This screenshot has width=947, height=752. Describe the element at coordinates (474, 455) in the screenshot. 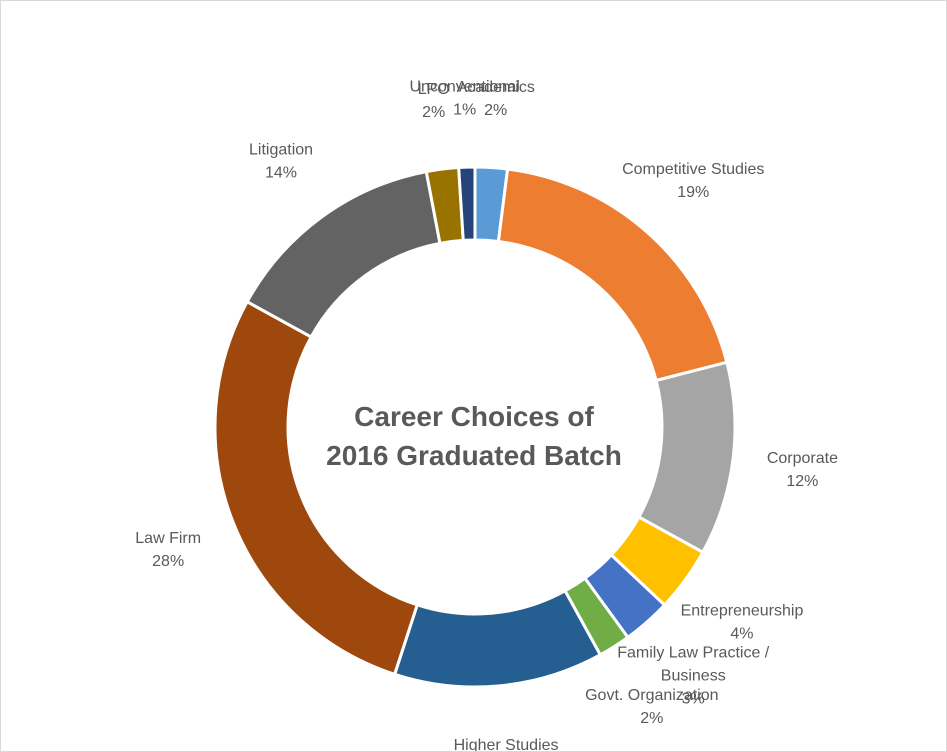

I see `chart-title-line-2: 2016 Graduated Batch` at that location.